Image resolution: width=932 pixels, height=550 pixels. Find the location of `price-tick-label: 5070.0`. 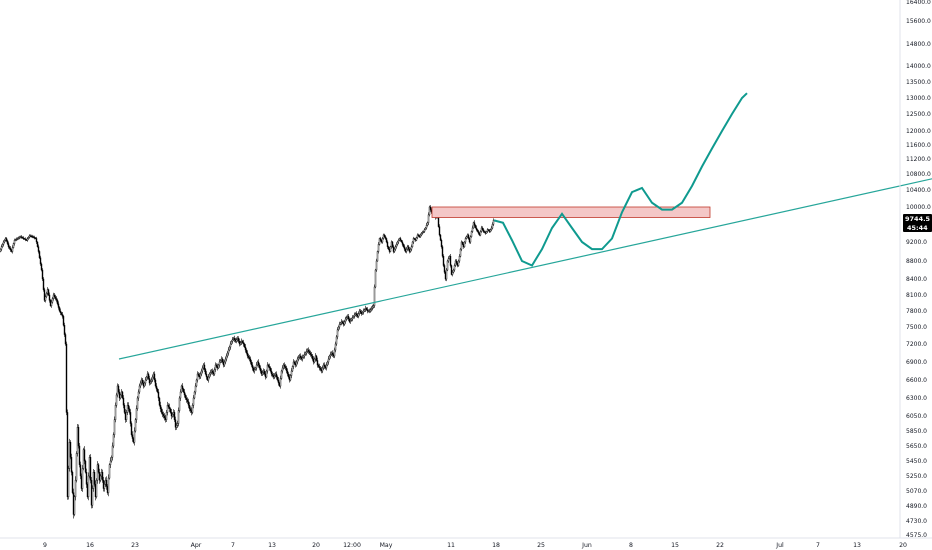

price-tick-label: 5070.0 is located at coordinates (916, 491).